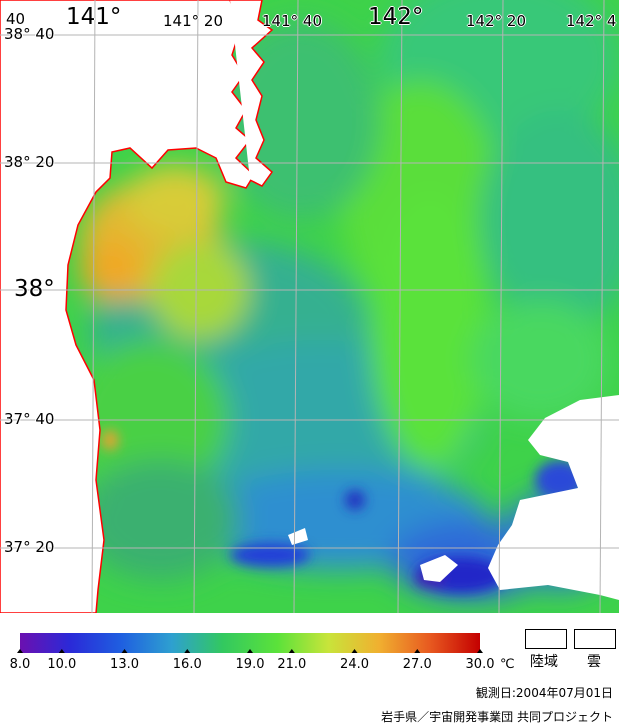 The height and width of the screenshot is (725, 619). I want to click on tick-marks, so click(250, 651).